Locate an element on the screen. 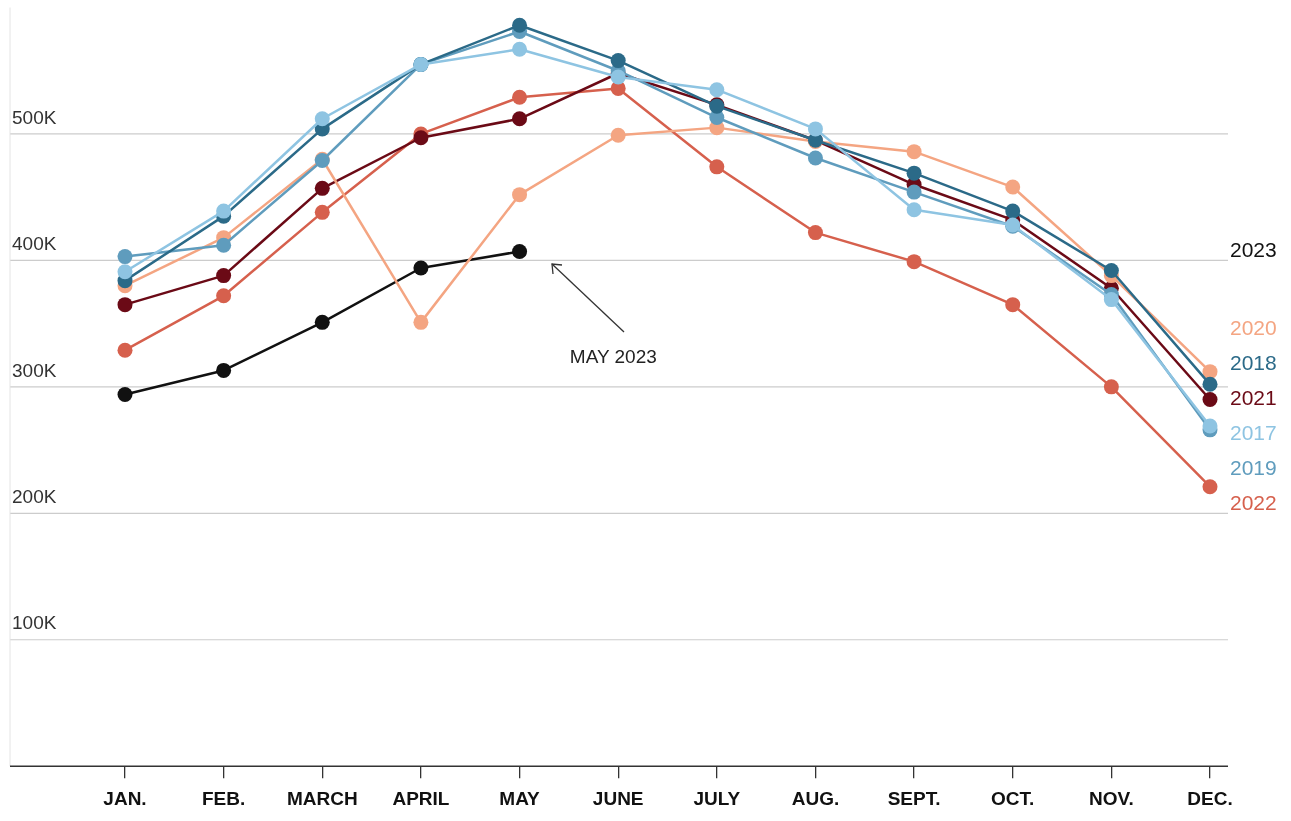 The image size is (1291, 821). y-tick-label: 400K is located at coordinates (34, 244).